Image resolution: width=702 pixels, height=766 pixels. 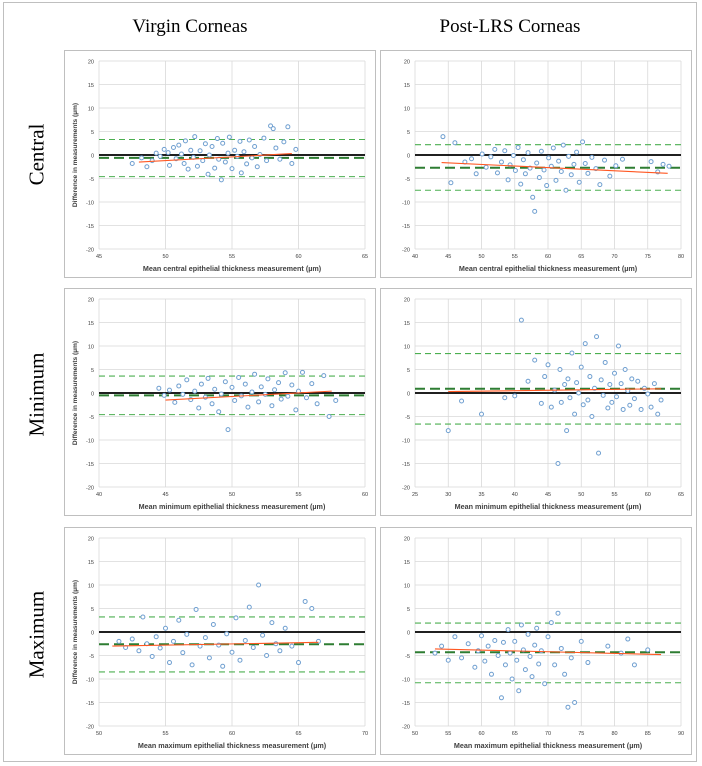 I want to click on y-tick-label: 0, so click(x=92, y=157).